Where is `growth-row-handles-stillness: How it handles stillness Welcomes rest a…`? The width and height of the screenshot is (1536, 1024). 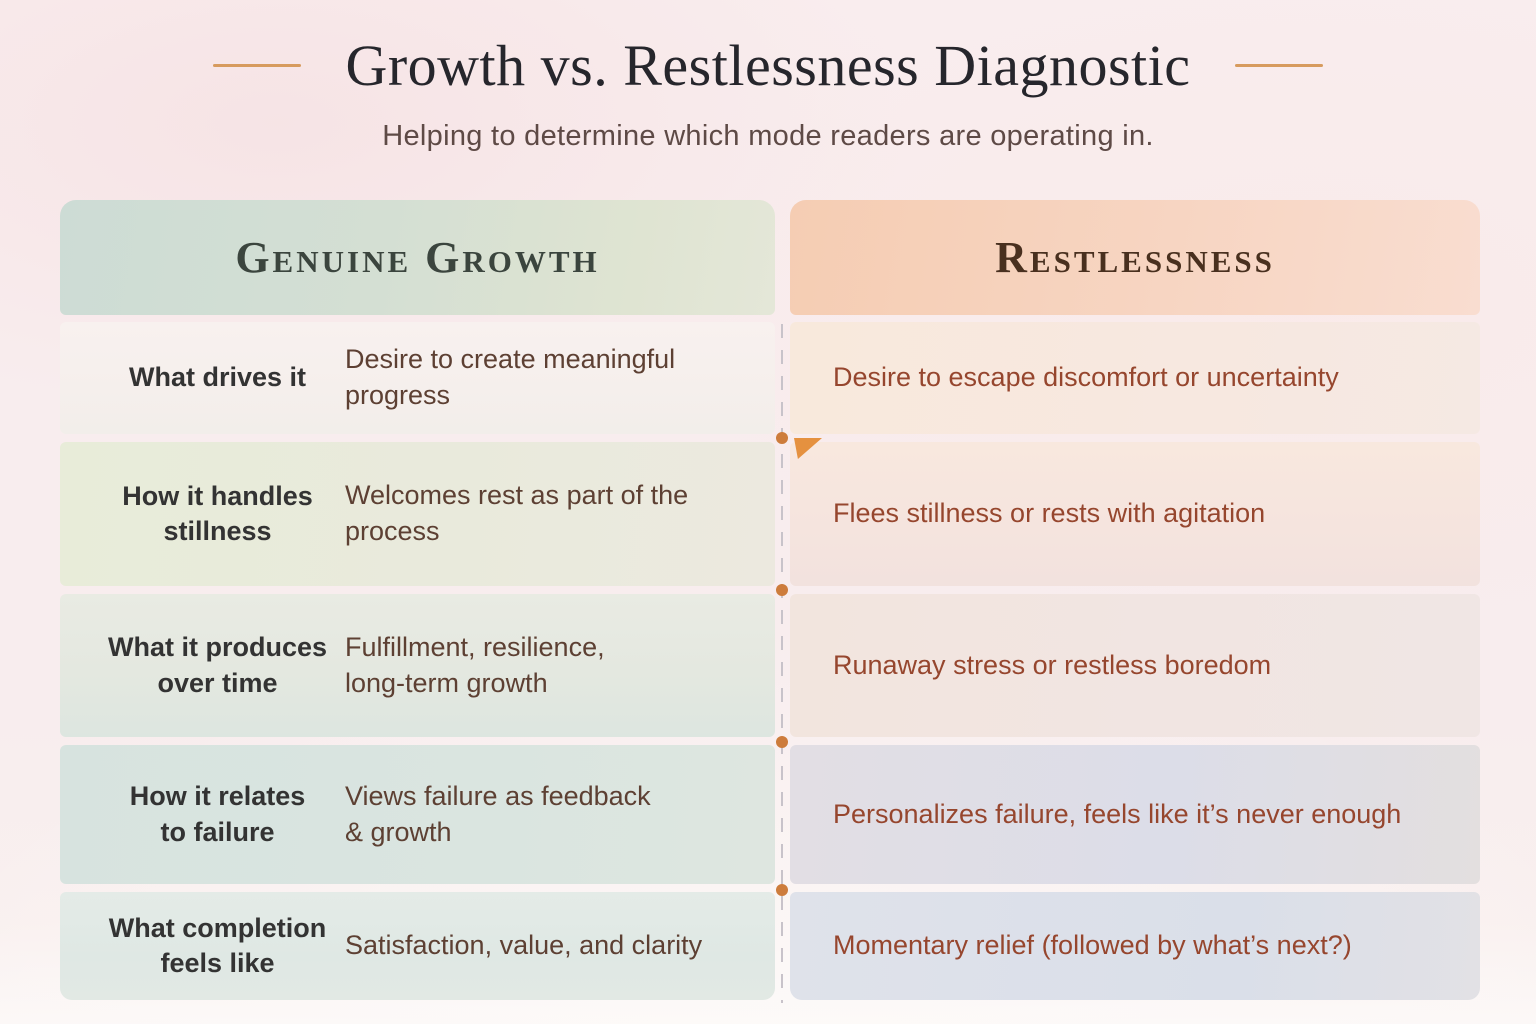 growth-row-handles-stillness: How it handles stillness Welcomes rest a… is located at coordinates (417, 514).